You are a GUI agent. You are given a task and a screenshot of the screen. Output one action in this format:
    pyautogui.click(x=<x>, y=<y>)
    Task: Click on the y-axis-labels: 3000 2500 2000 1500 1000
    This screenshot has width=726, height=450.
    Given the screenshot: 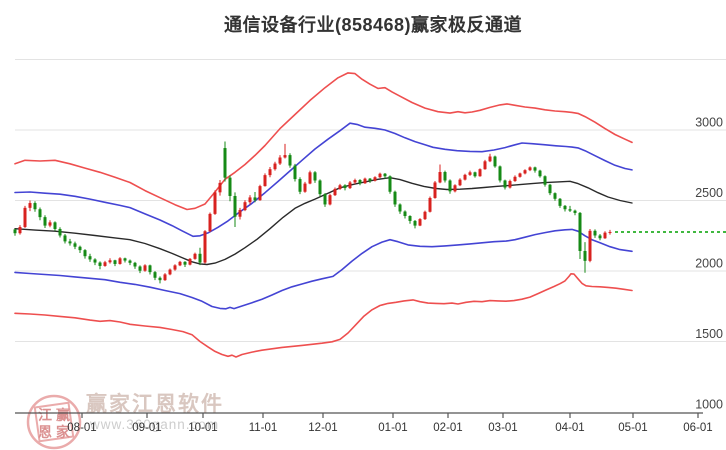 What is the action you would take?
    pyautogui.click(x=709, y=264)
    